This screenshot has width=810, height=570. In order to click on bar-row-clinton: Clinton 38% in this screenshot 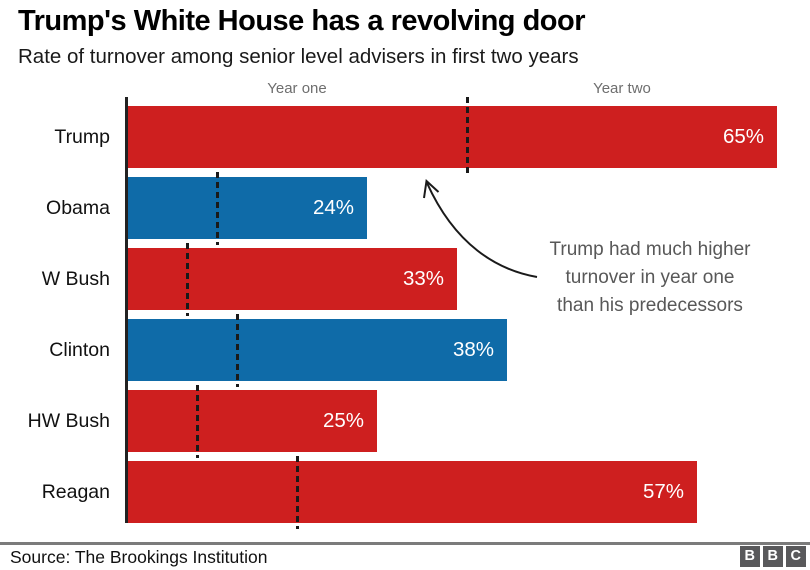, I will do `click(405, 348)`.